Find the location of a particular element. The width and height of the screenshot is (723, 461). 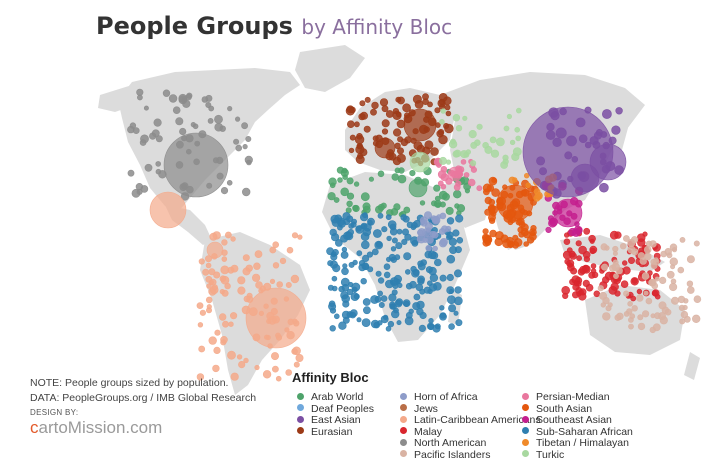

legend-label: Horn of Africa is located at coordinates (446, 397).